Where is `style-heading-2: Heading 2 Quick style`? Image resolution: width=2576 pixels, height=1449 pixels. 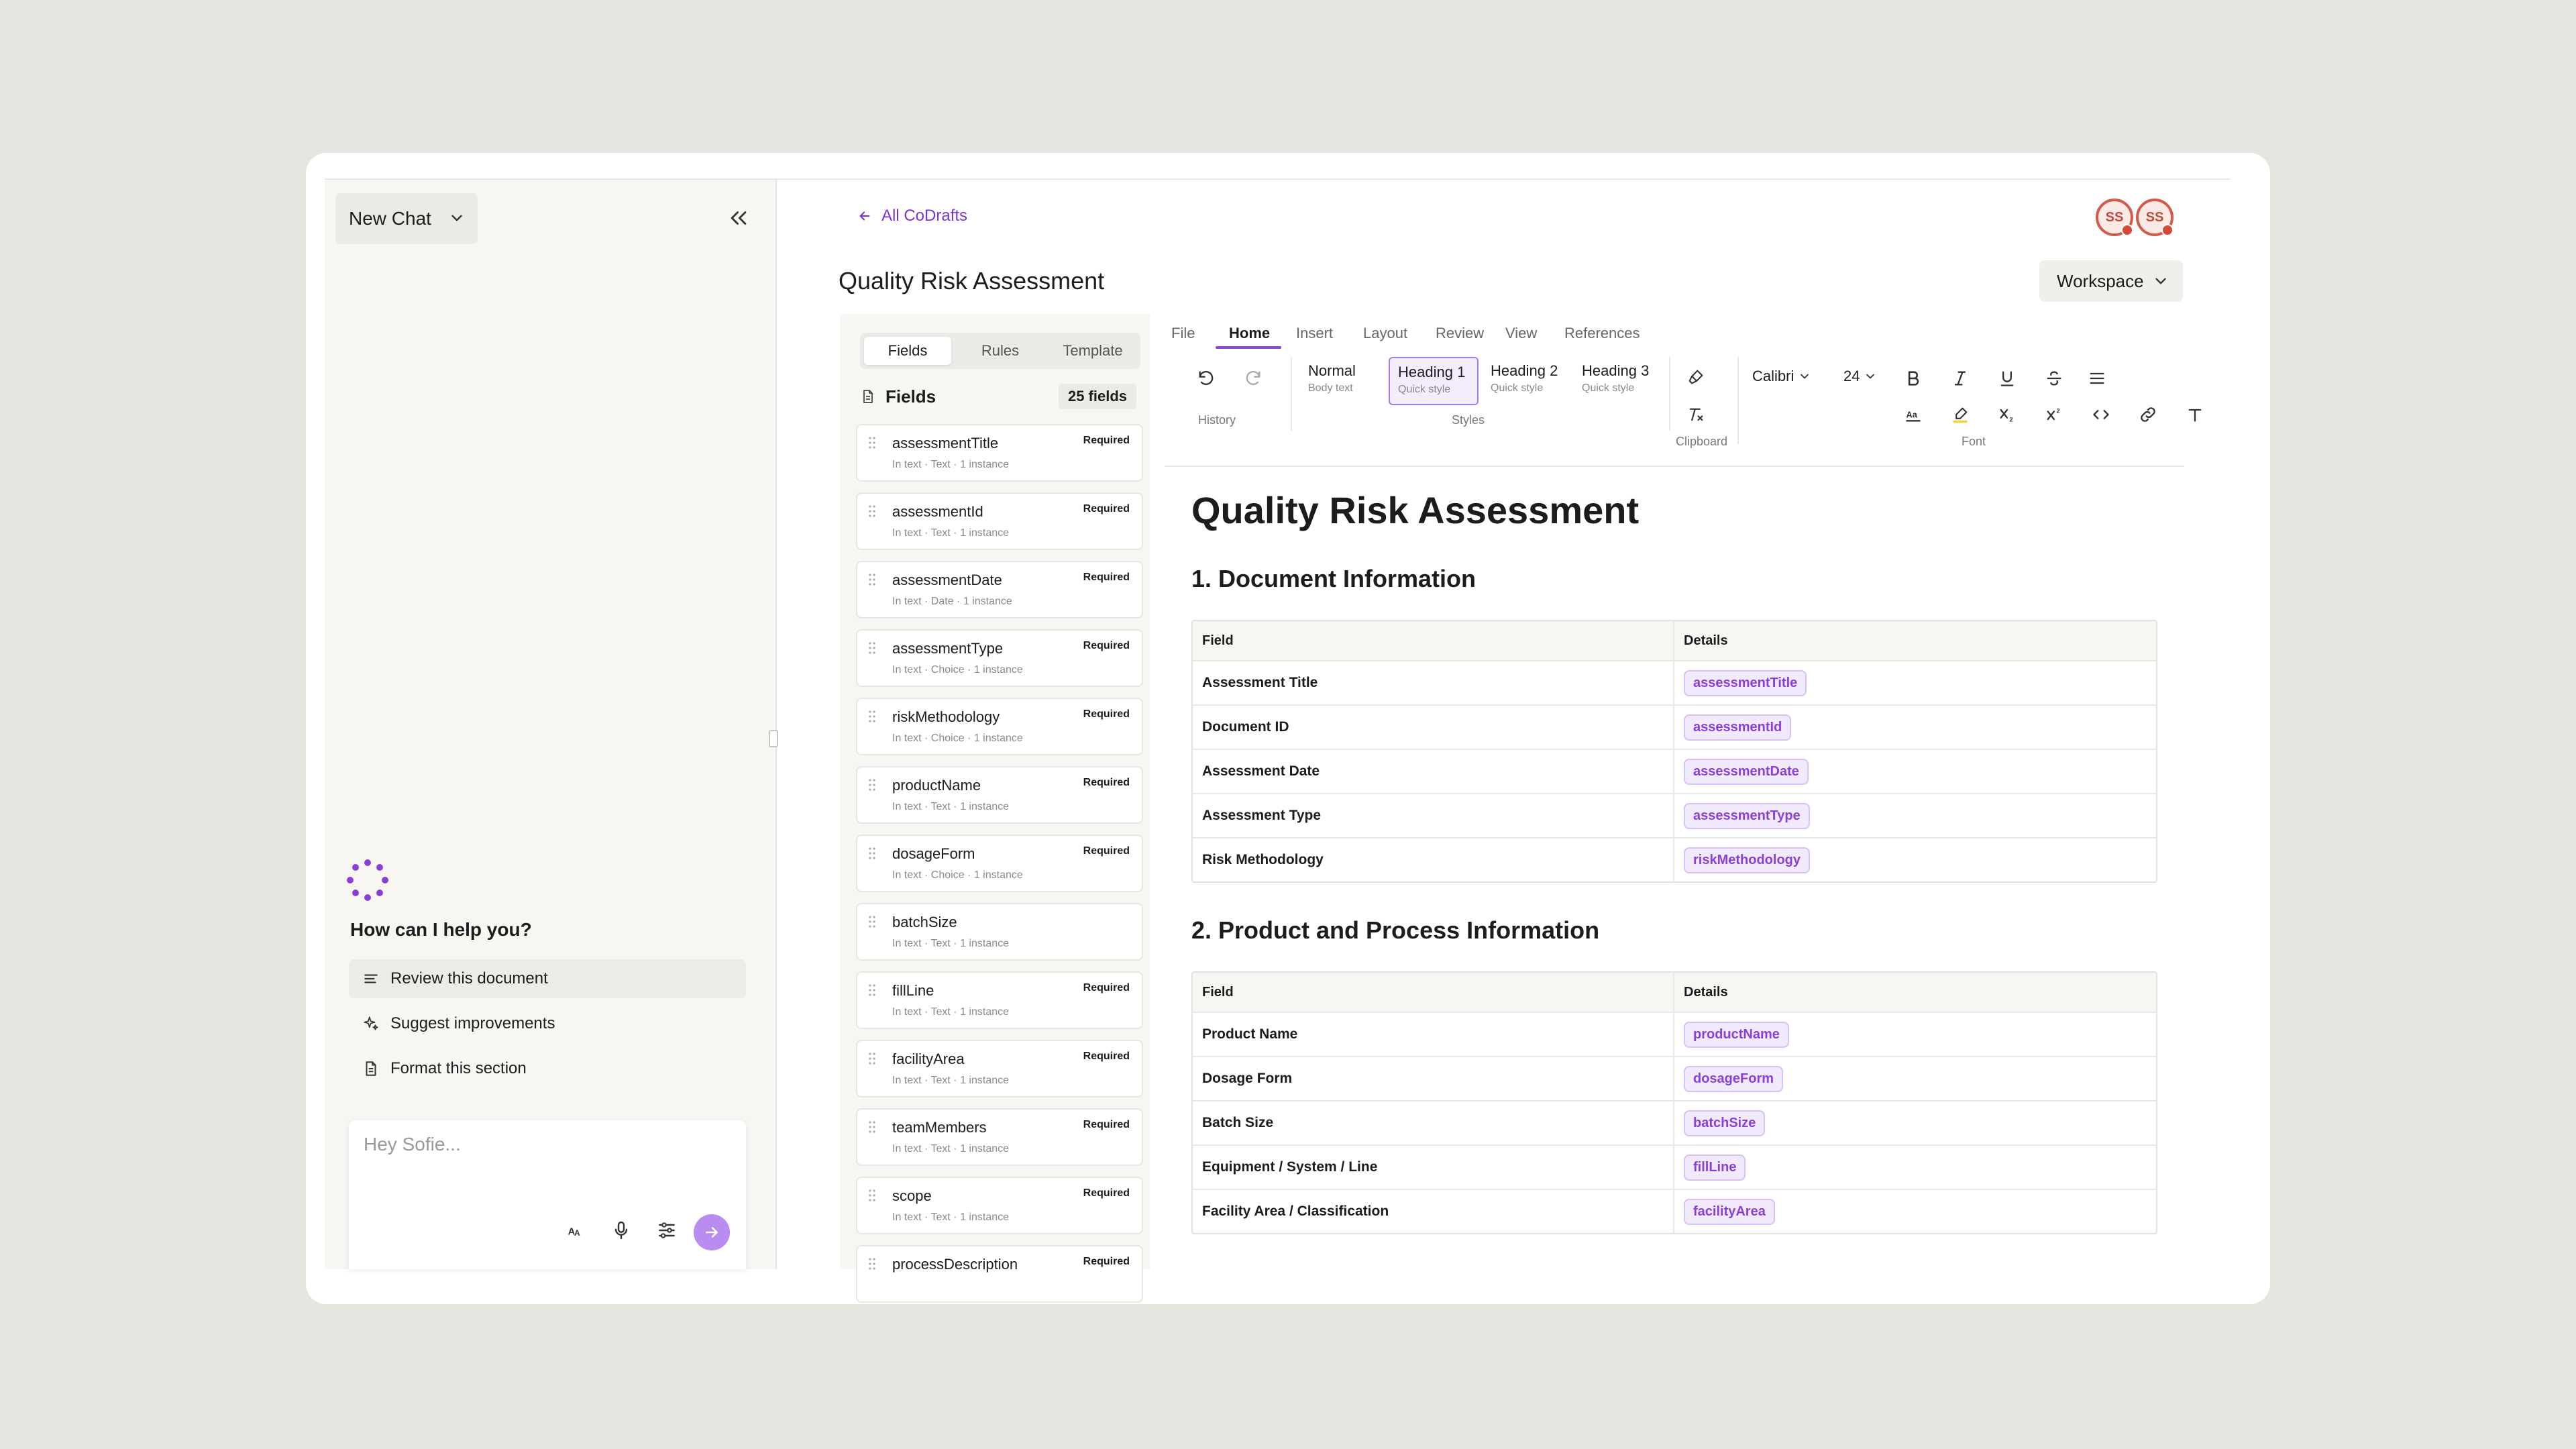
style-heading-2: Heading 2 Quick style is located at coordinates (1526, 381).